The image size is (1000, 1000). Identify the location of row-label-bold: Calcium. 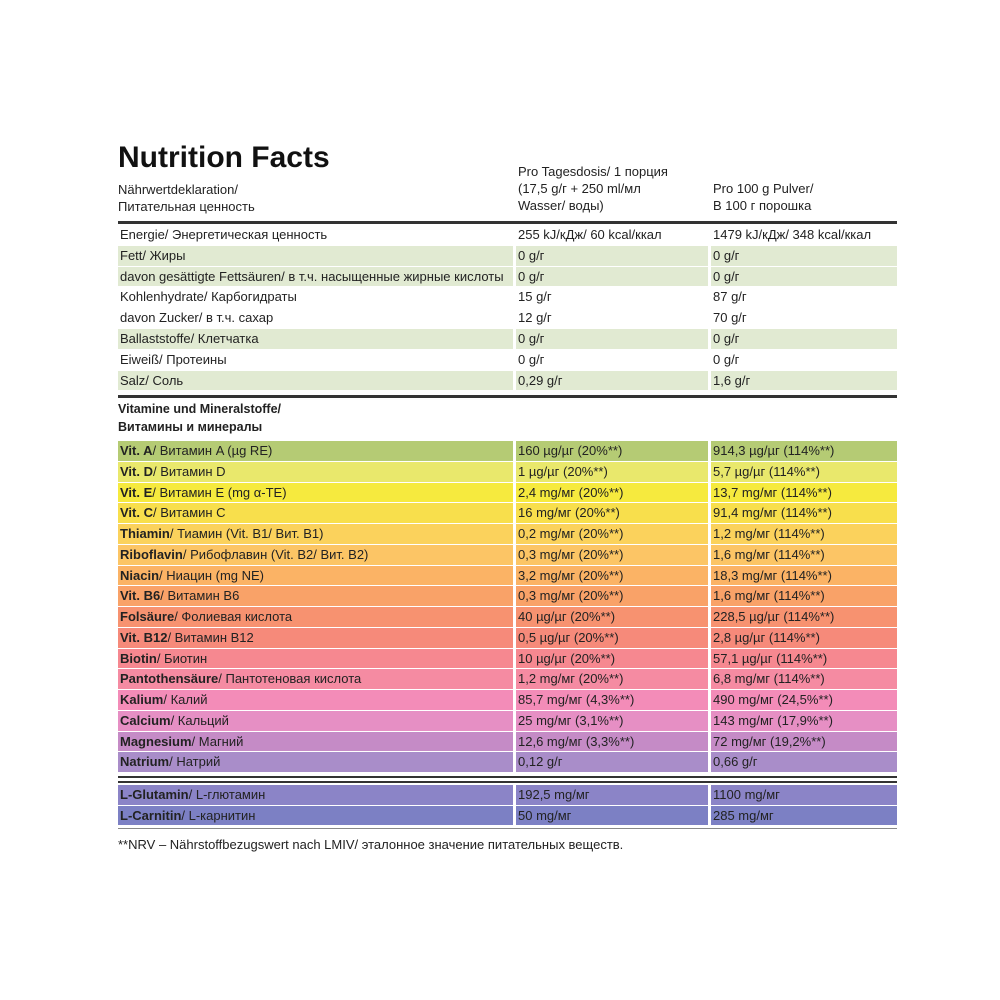
(145, 720).